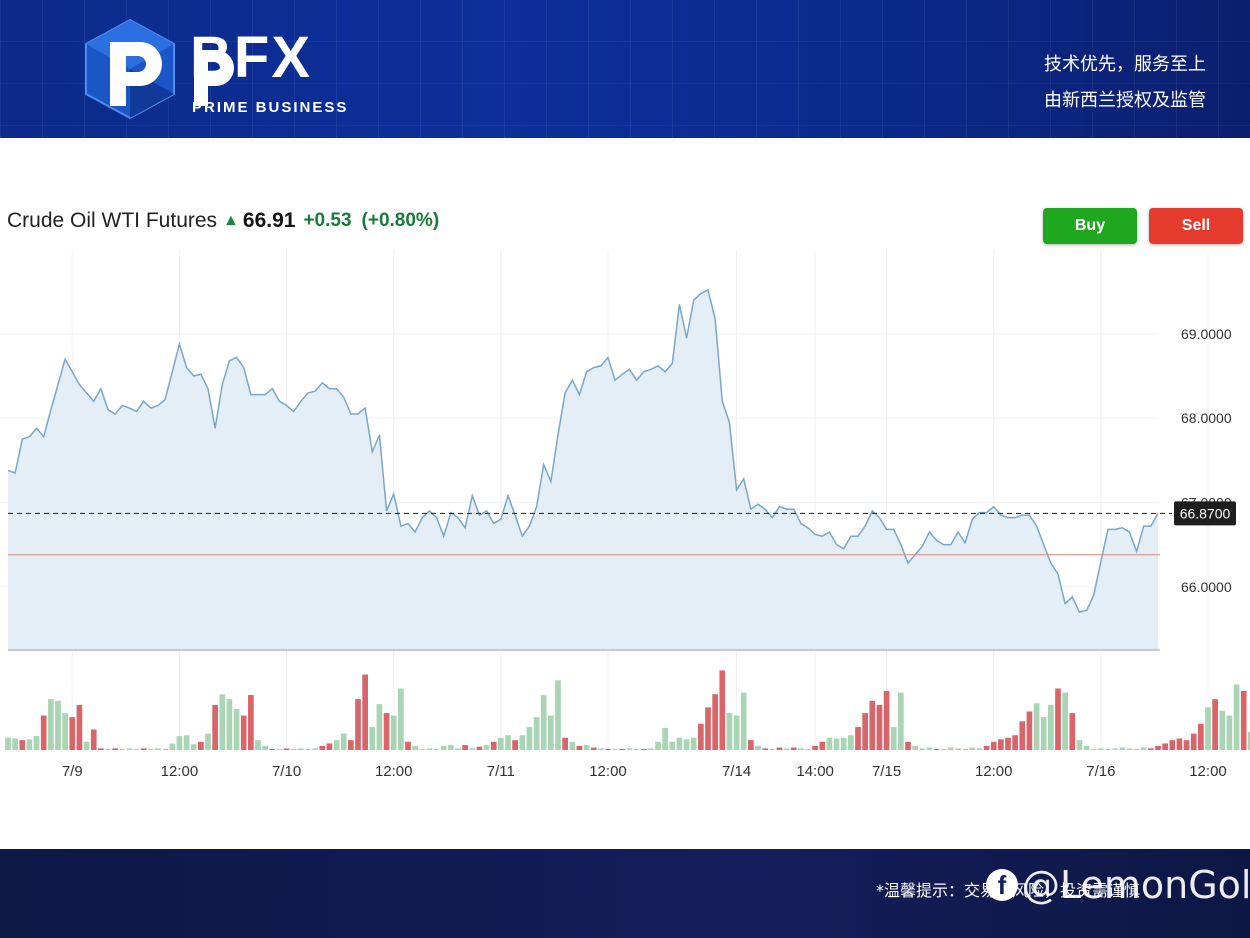 The width and height of the screenshot is (1250, 938). I want to click on footer-banner: *温馨提示：交易有风险，投资需谨慎 f @LemonGold, so click(625, 893).